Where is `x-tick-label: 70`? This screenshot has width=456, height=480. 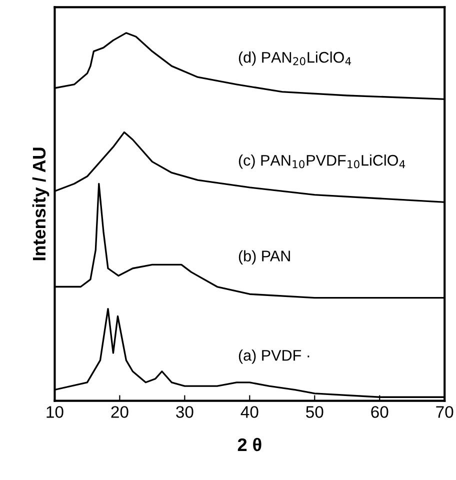 x-tick-label: 70 is located at coordinates (445, 412).